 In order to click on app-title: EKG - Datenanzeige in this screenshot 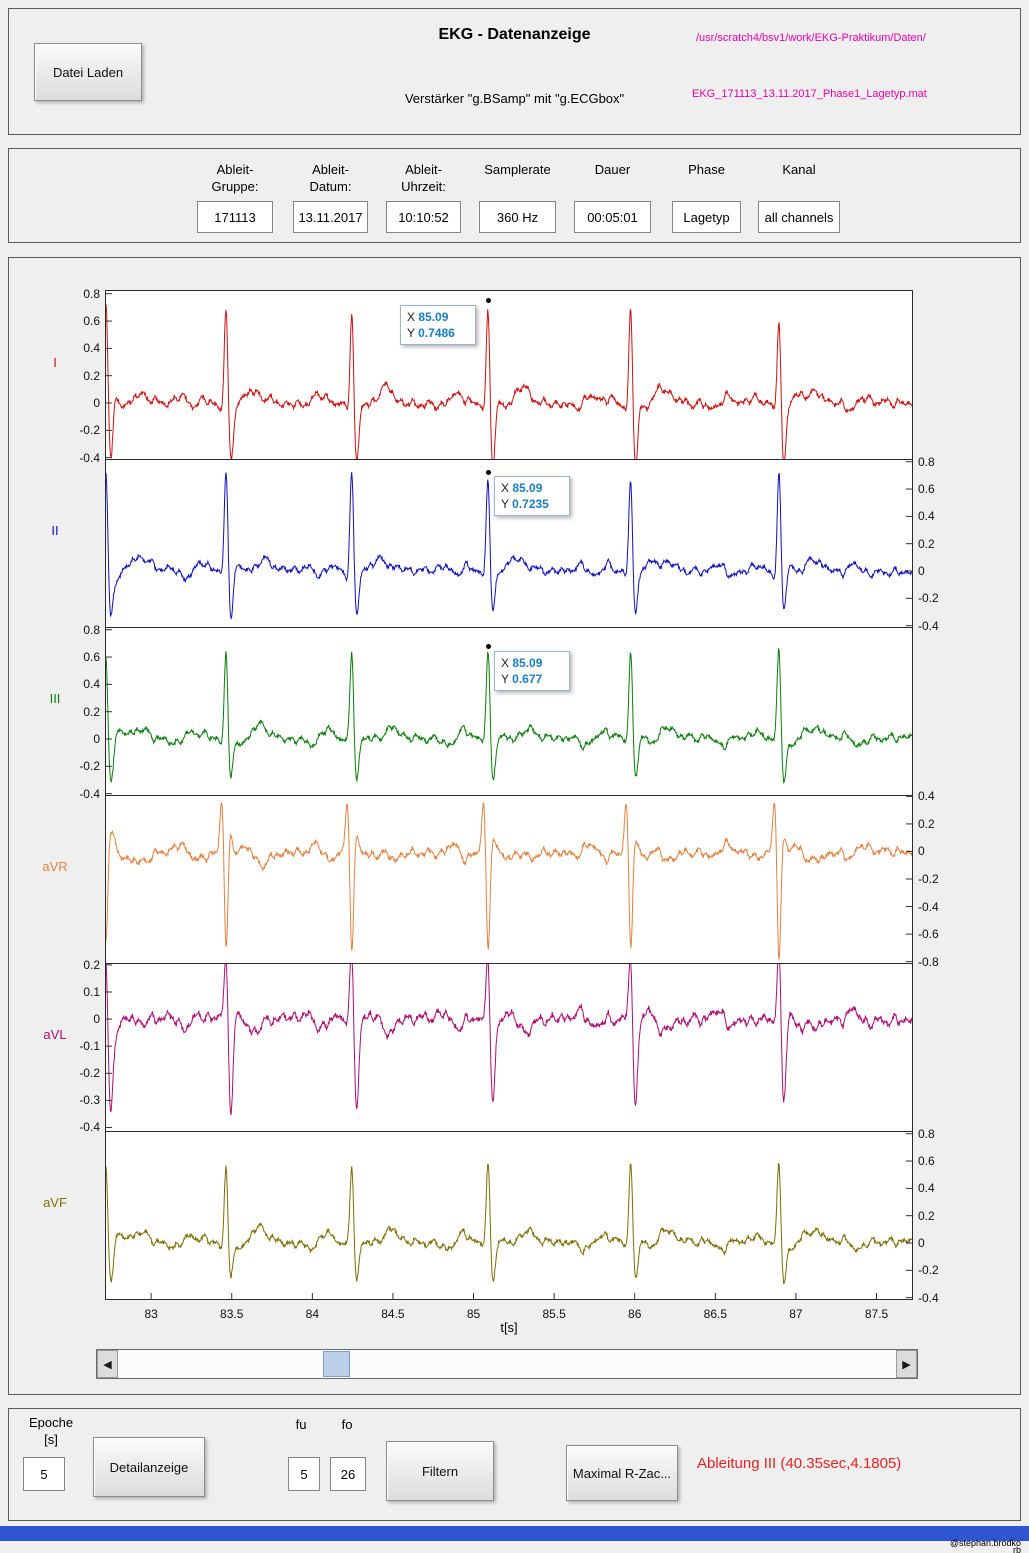, I will do `click(514, 34)`.